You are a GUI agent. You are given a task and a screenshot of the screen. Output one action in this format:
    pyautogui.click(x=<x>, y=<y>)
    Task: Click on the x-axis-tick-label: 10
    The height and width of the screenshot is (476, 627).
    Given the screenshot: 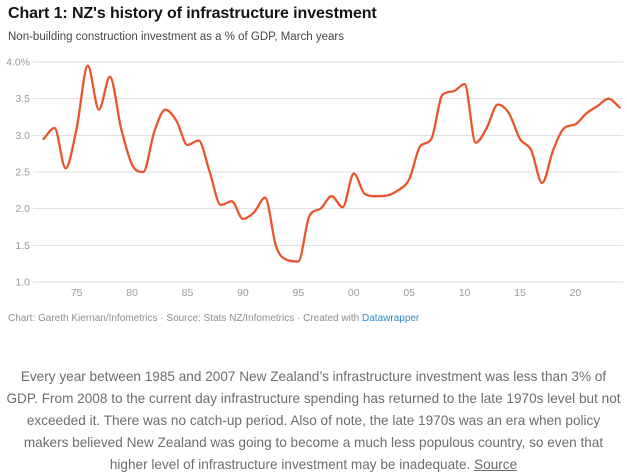 What is the action you would take?
    pyautogui.click(x=465, y=293)
    